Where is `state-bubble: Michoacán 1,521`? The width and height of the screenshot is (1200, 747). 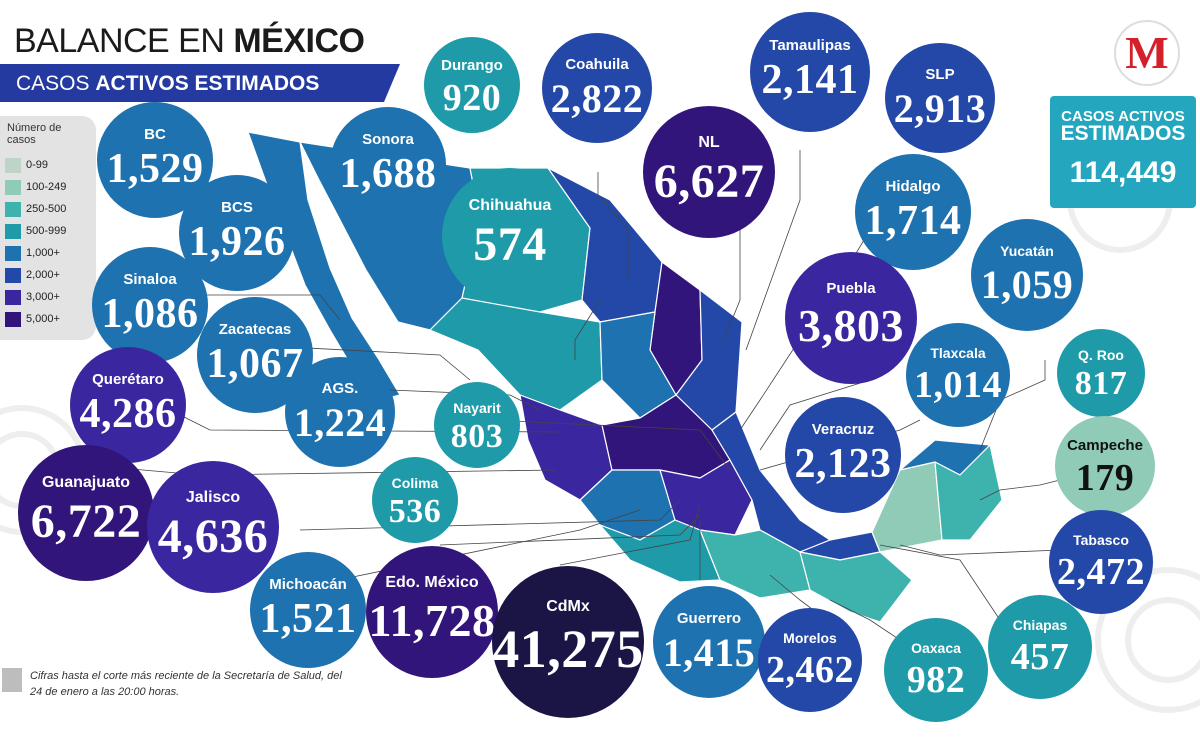 state-bubble: Michoacán 1,521 is located at coordinates (308, 610).